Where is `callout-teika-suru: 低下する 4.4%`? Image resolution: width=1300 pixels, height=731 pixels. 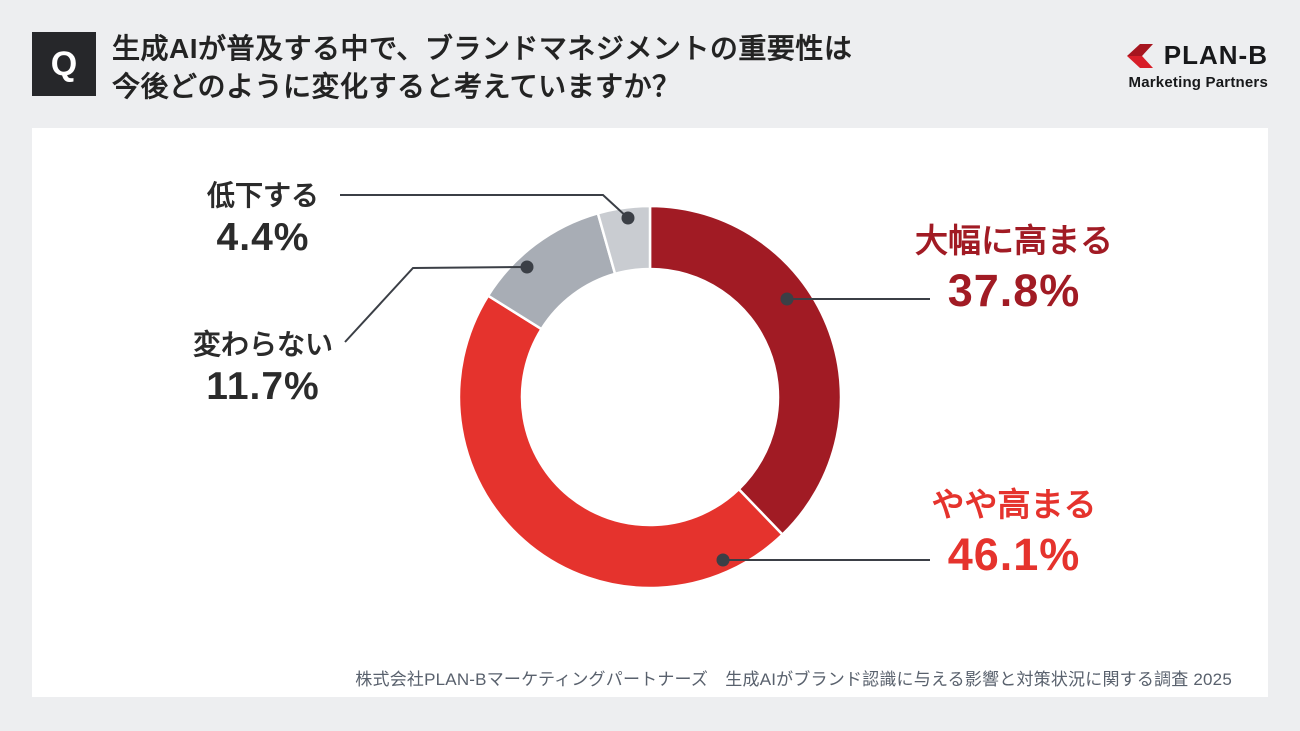 callout-teika-suru: 低下する 4.4% is located at coordinates (263, 219).